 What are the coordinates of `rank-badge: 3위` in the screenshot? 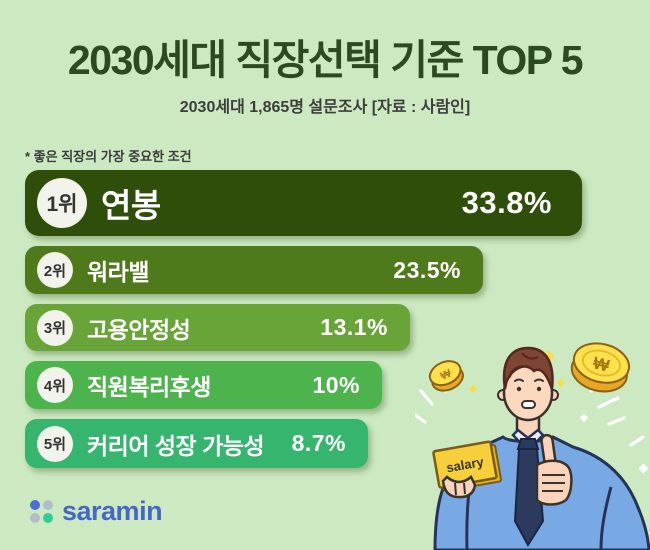 It's located at (55, 327).